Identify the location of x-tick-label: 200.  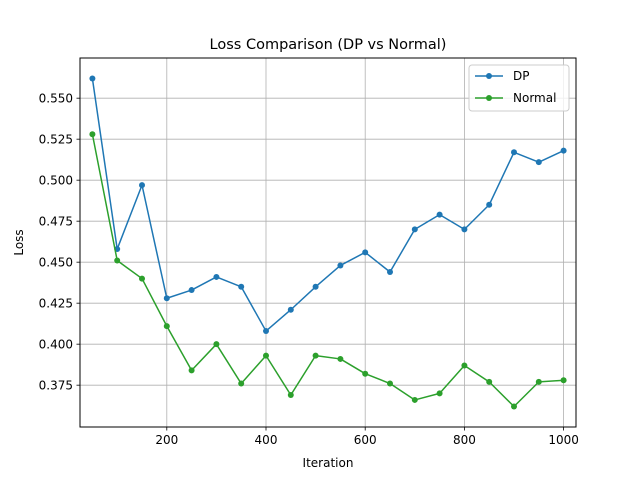
(166, 440).